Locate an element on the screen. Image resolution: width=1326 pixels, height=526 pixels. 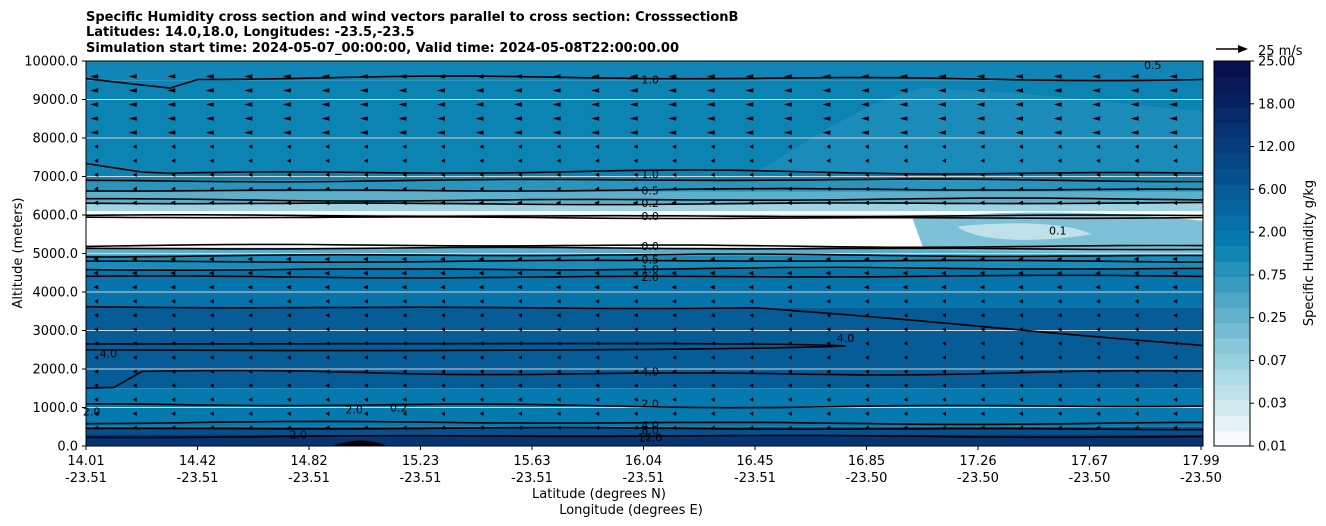
contour-label-7: 1.0 is located at coordinates (650, 269).